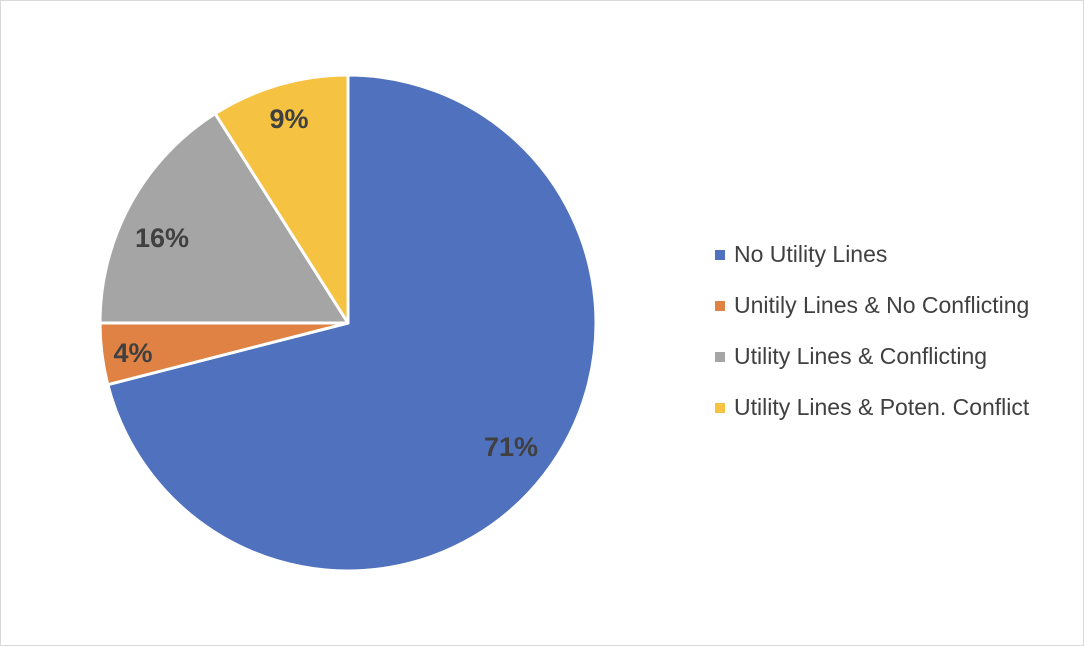  I want to click on legend-label: Unitily Lines & No Conflicting, so click(882, 305).